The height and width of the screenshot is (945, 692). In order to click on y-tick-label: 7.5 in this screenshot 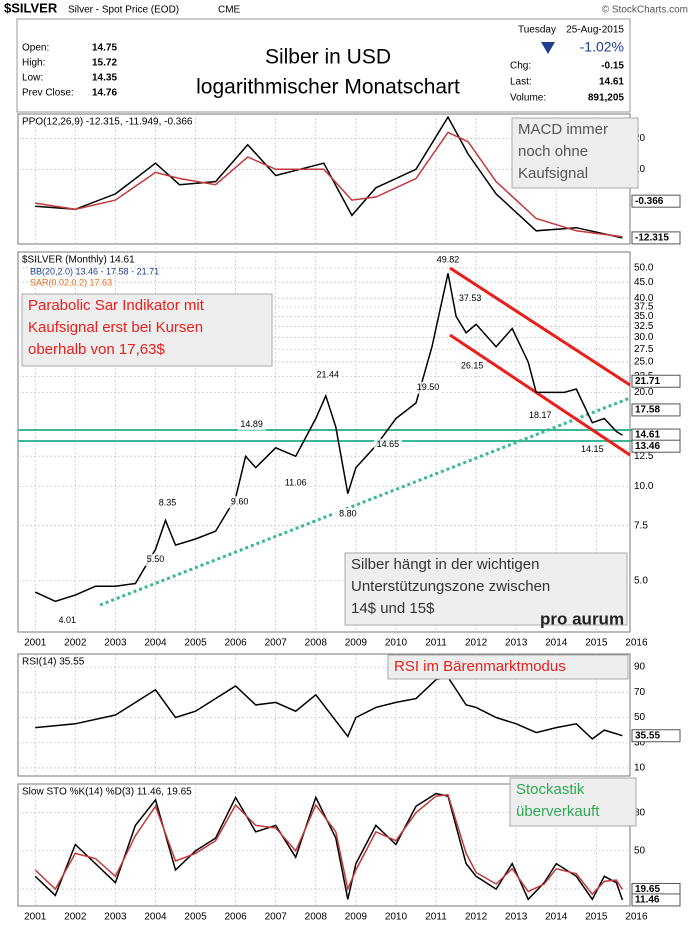, I will do `click(641, 525)`.